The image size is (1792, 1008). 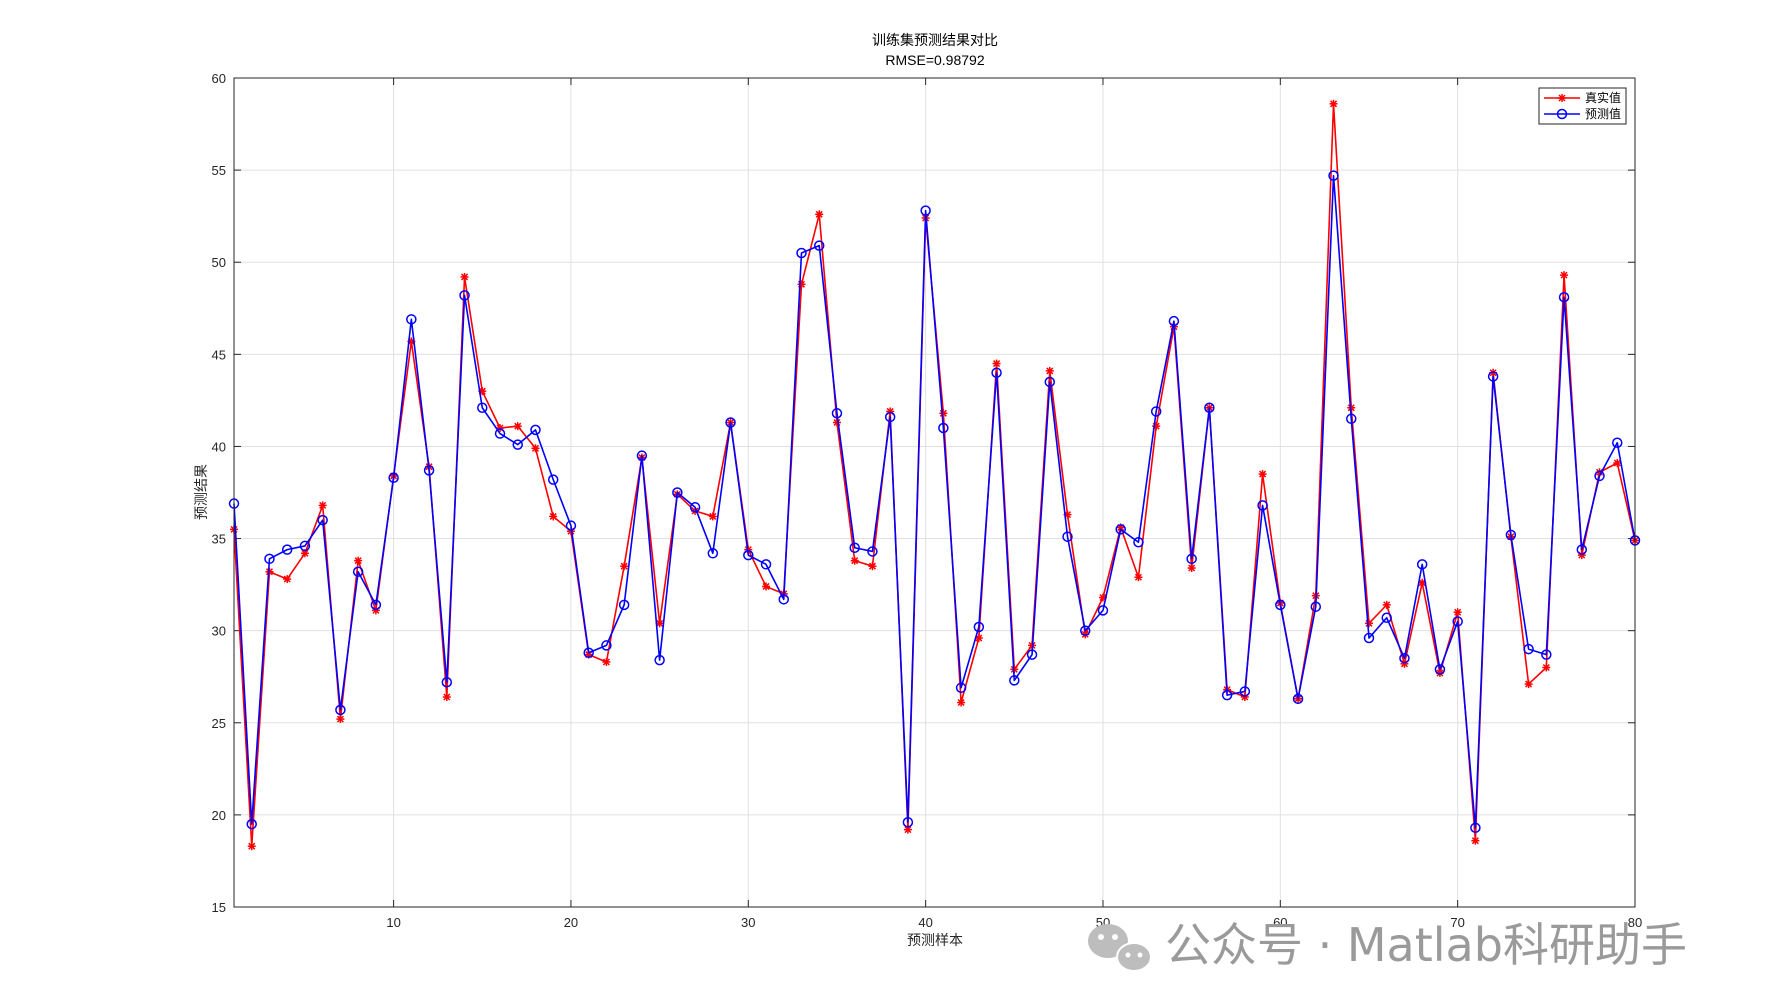 I want to click on legend-box, so click(x=1582, y=106).